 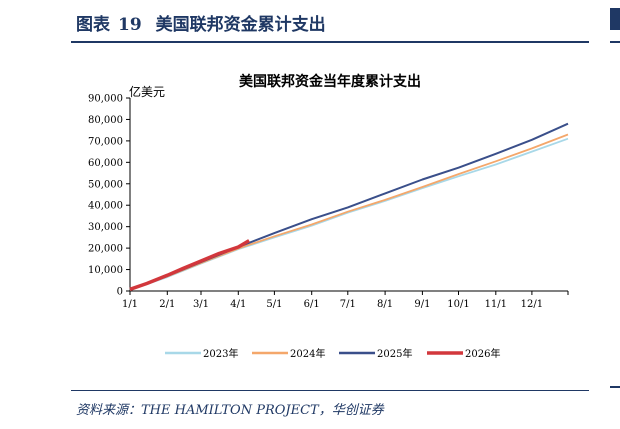 What do you see at coordinates (615, 42) in the screenshot?
I see `adjacent-header-rule` at bounding box center [615, 42].